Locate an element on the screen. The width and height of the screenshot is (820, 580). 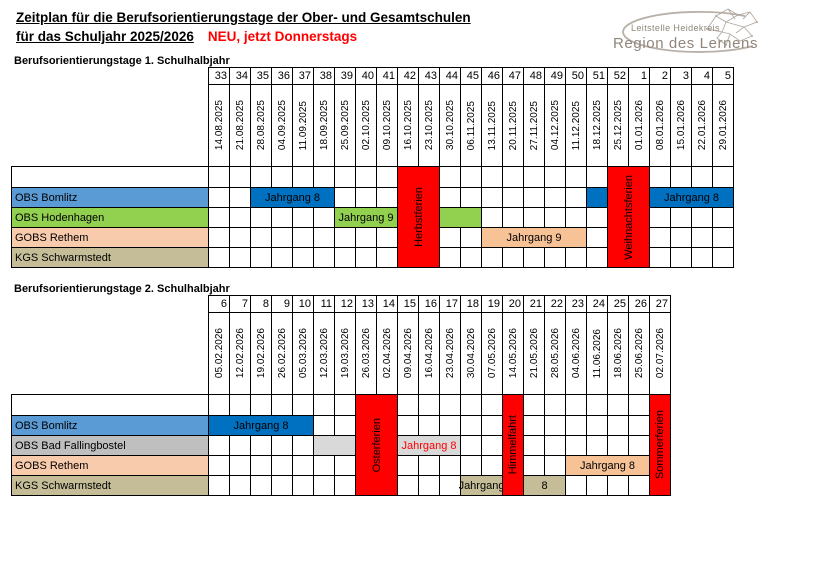
title-line-2: für das Schuljahr 2025/2026 is located at coordinates (105, 36).